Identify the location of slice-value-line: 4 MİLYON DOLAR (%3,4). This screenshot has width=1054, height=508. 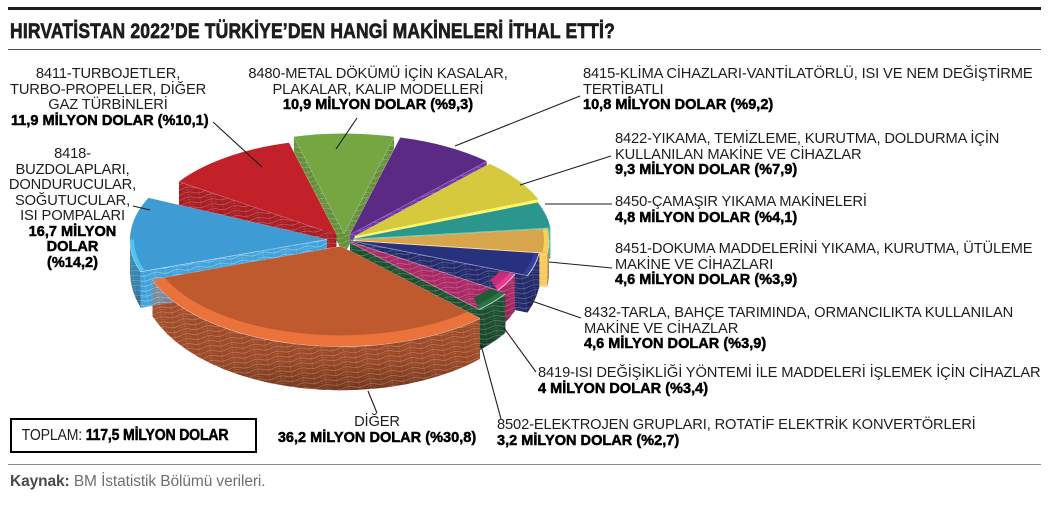
(623, 388).